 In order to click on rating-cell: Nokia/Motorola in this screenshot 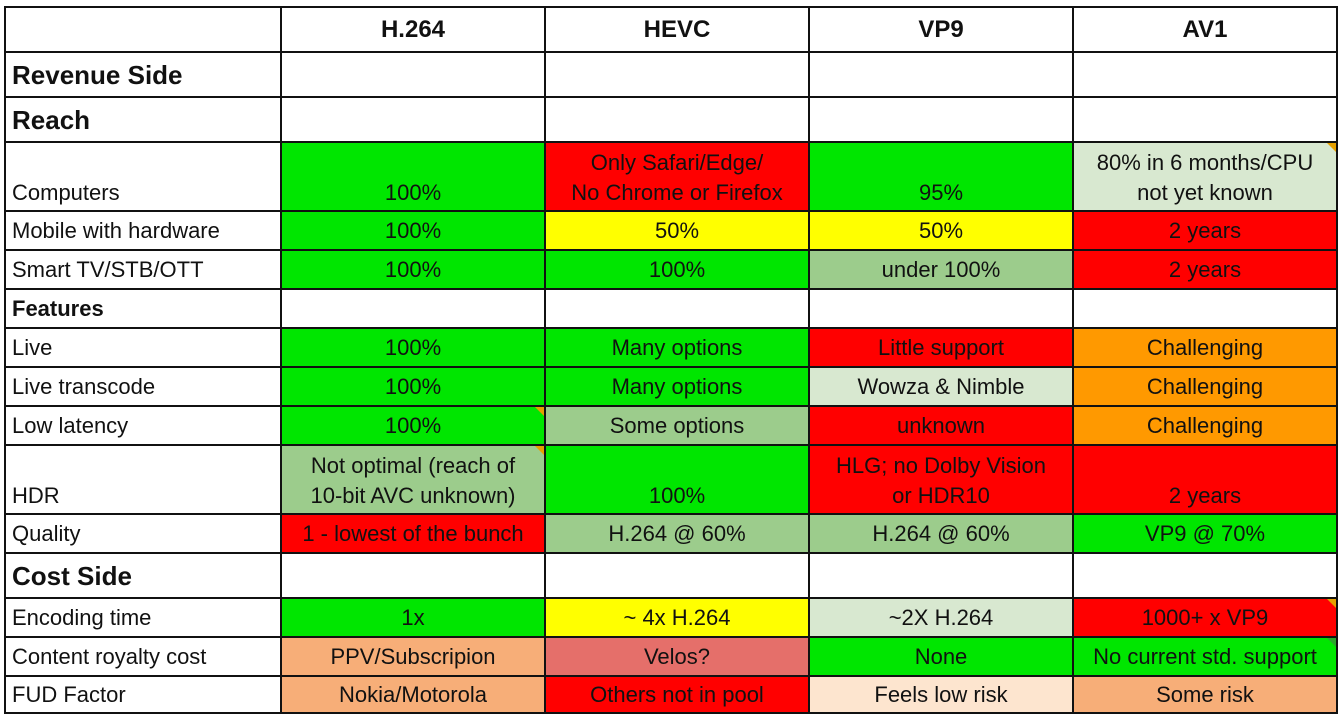, I will do `click(413, 694)`.